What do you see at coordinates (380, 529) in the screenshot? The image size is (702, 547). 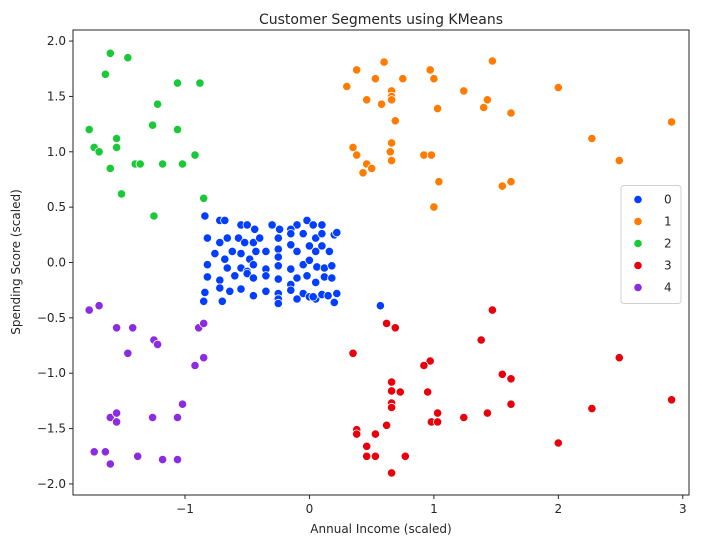 I see `x-axis-label: Annual Income (scaled)` at bounding box center [380, 529].